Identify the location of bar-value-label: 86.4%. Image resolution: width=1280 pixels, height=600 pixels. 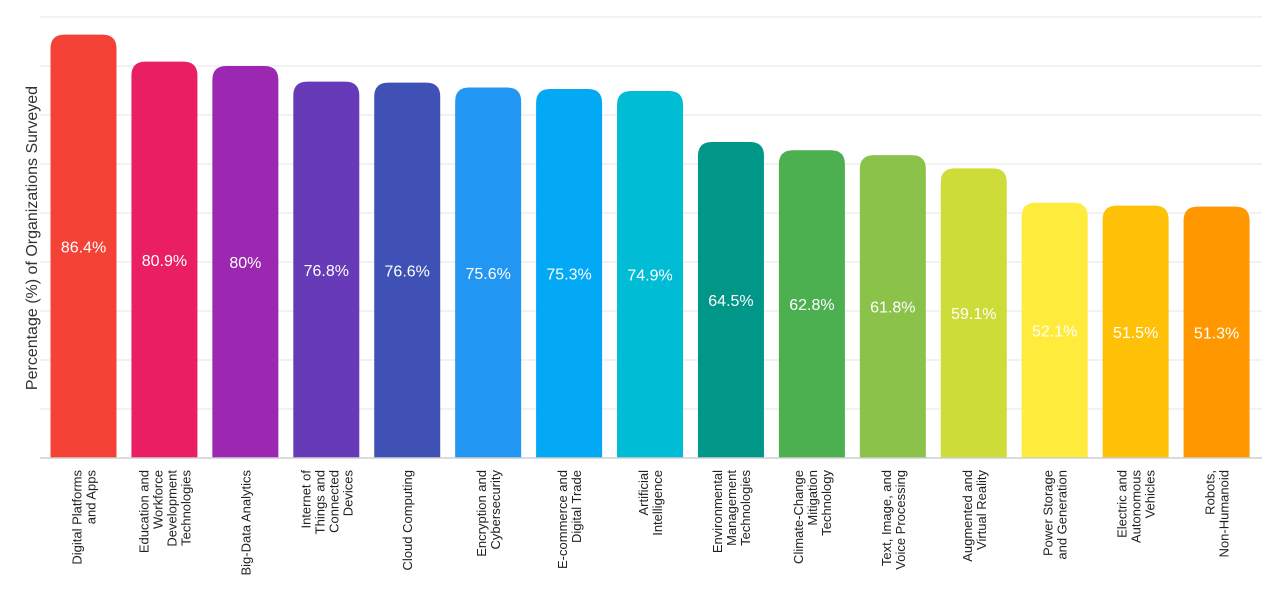
(83, 247).